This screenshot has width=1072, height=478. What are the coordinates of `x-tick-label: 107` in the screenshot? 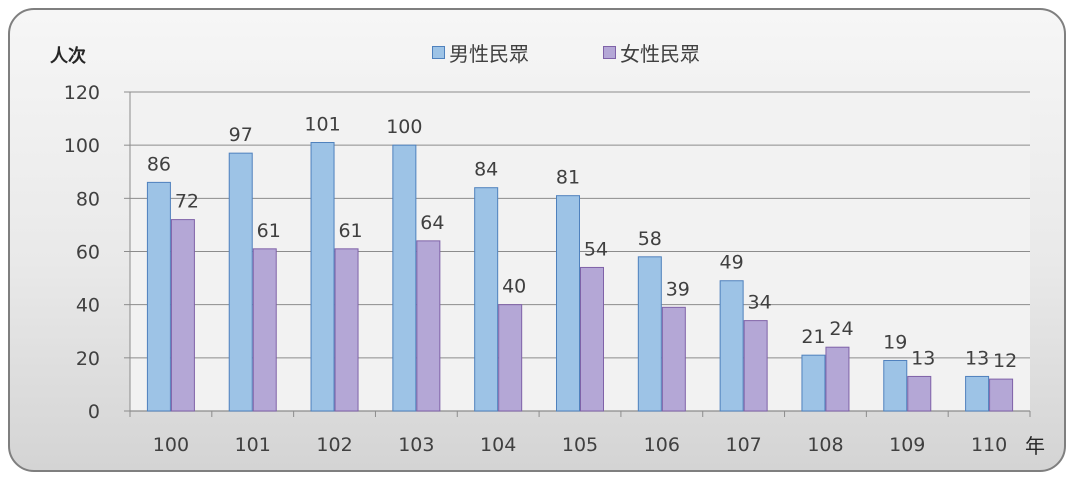 It's located at (744, 445).